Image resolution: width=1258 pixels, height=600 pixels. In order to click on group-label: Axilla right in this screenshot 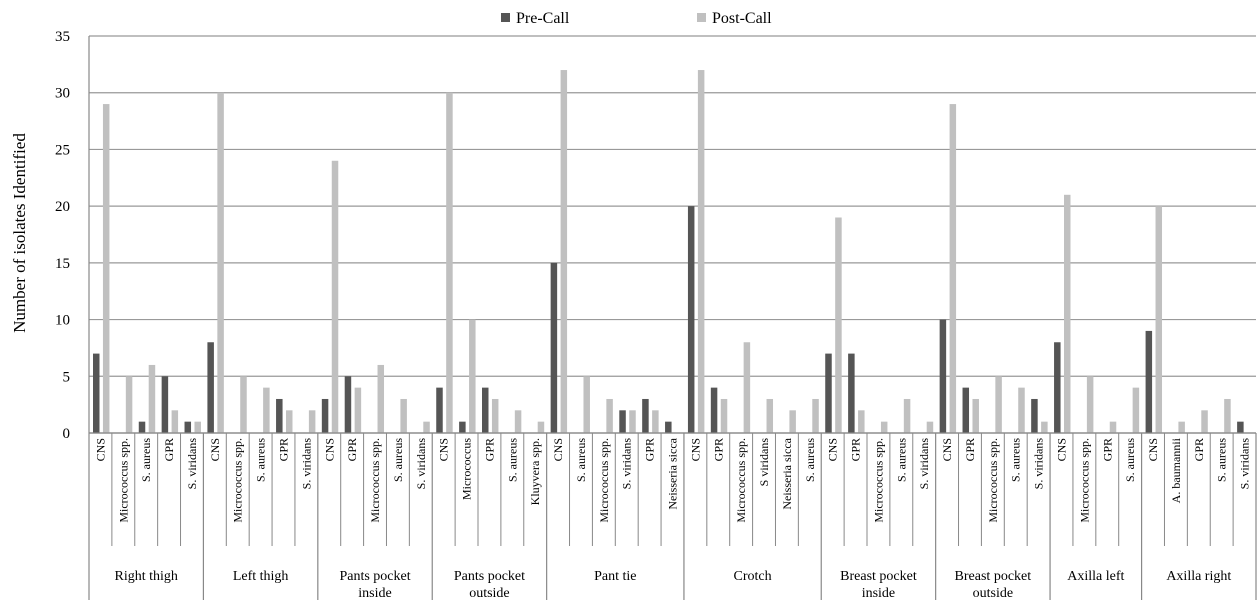, I will do `click(1198, 576)`.